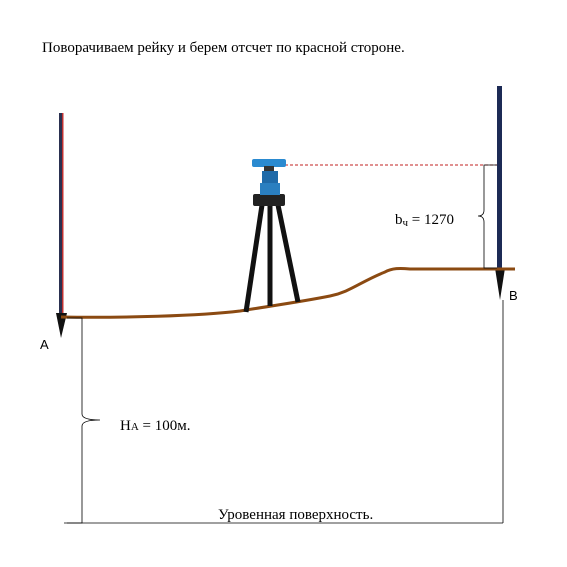  What do you see at coordinates (165, 426) in the screenshot?
I see `height-rest: = 100м.` at bounding box center [165, 426].